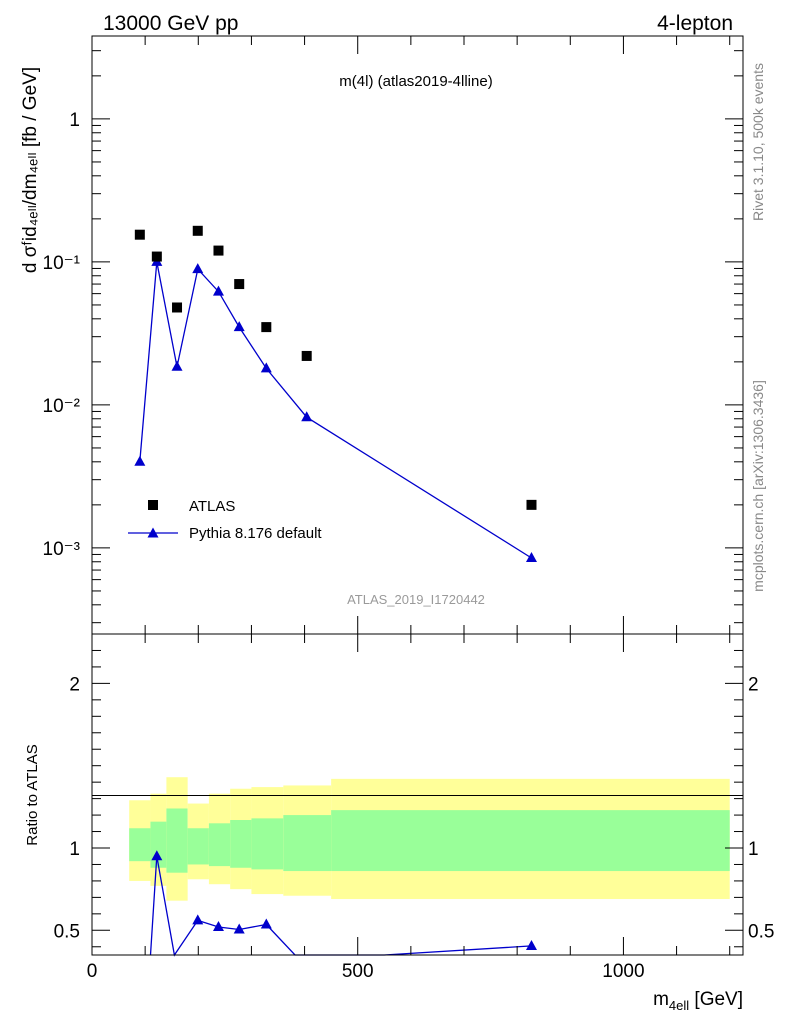 This screenshot has height=1024, width=786. Describe the element at coordinates (212, 506) in the screenshot. I see `legend-atlas-label: ATLAS` at that location.